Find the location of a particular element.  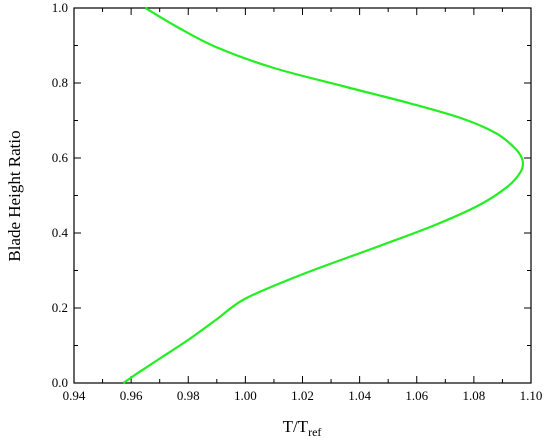

y-tick-label: 0.0 is located at coordinates (60, 382).